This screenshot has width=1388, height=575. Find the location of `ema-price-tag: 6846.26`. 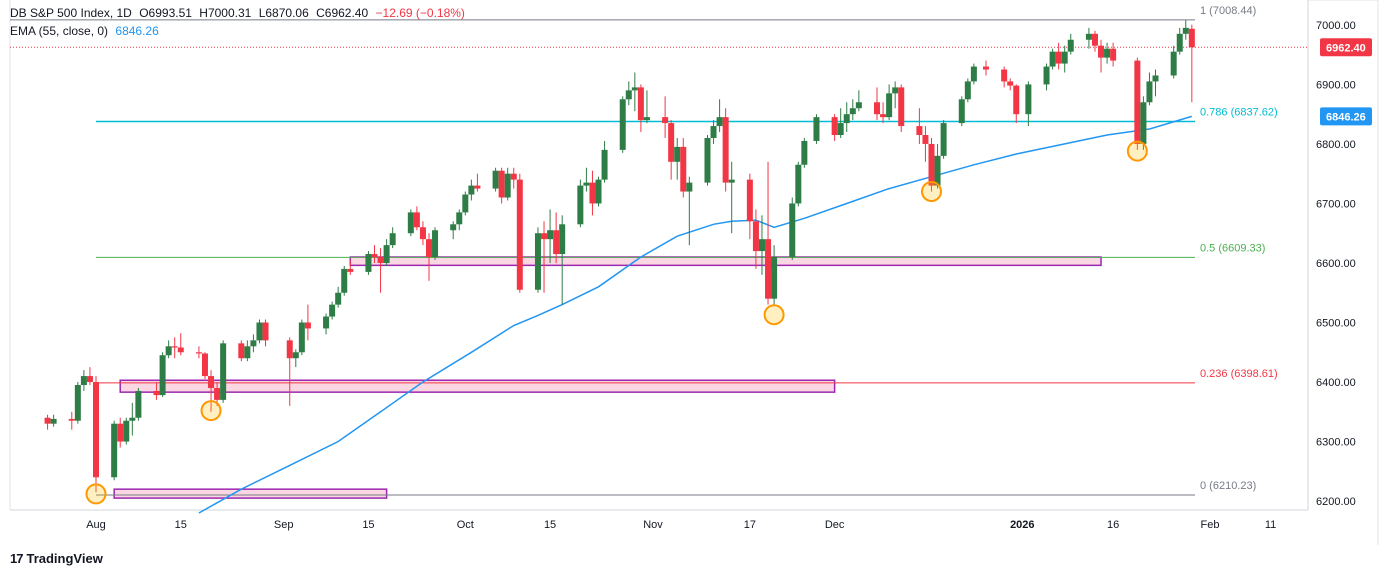

ema-price-tag: 6846.26 is located at coordinates (1346, 116).